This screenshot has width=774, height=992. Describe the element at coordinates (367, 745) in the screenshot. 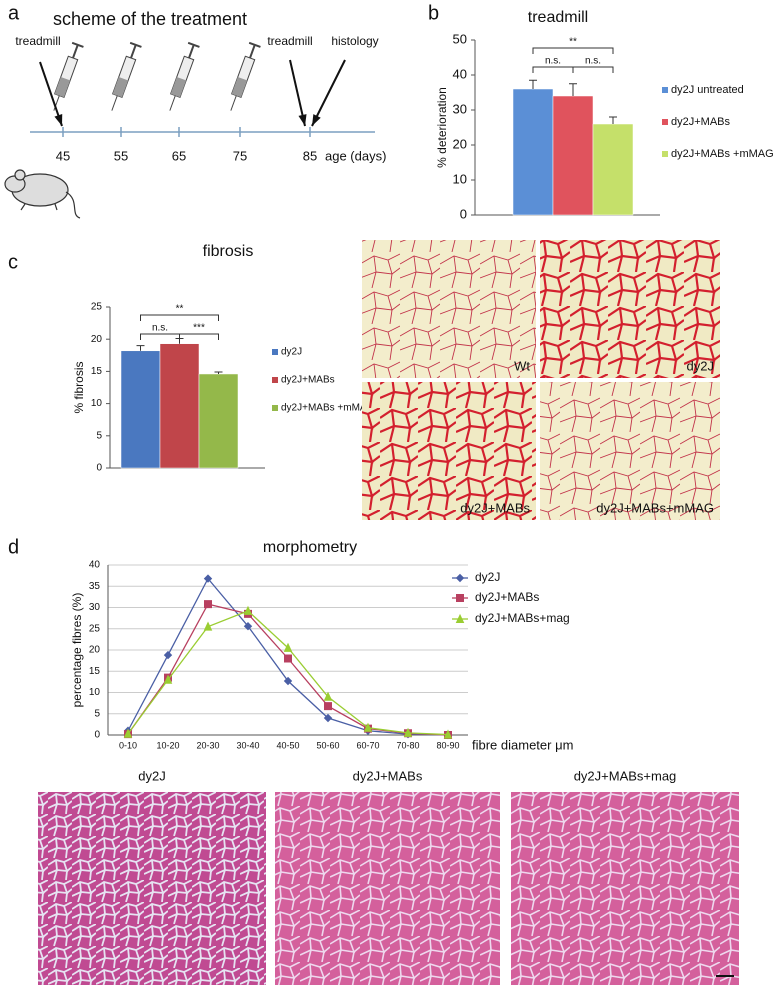

I see `x-tick-label: 60-70` at that location.